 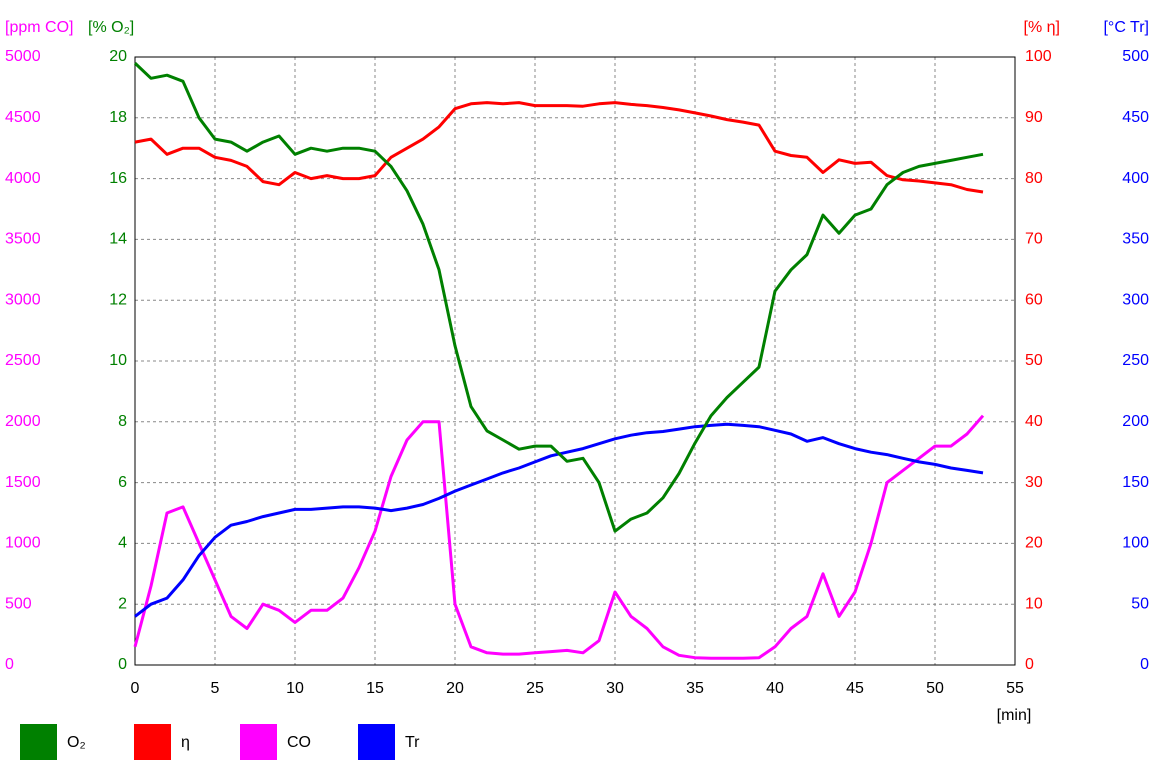 What do you see at coordinates (23, 543) in the screenshot?
I see `y-tick-label: 1000` at bounding box center [23, 543].